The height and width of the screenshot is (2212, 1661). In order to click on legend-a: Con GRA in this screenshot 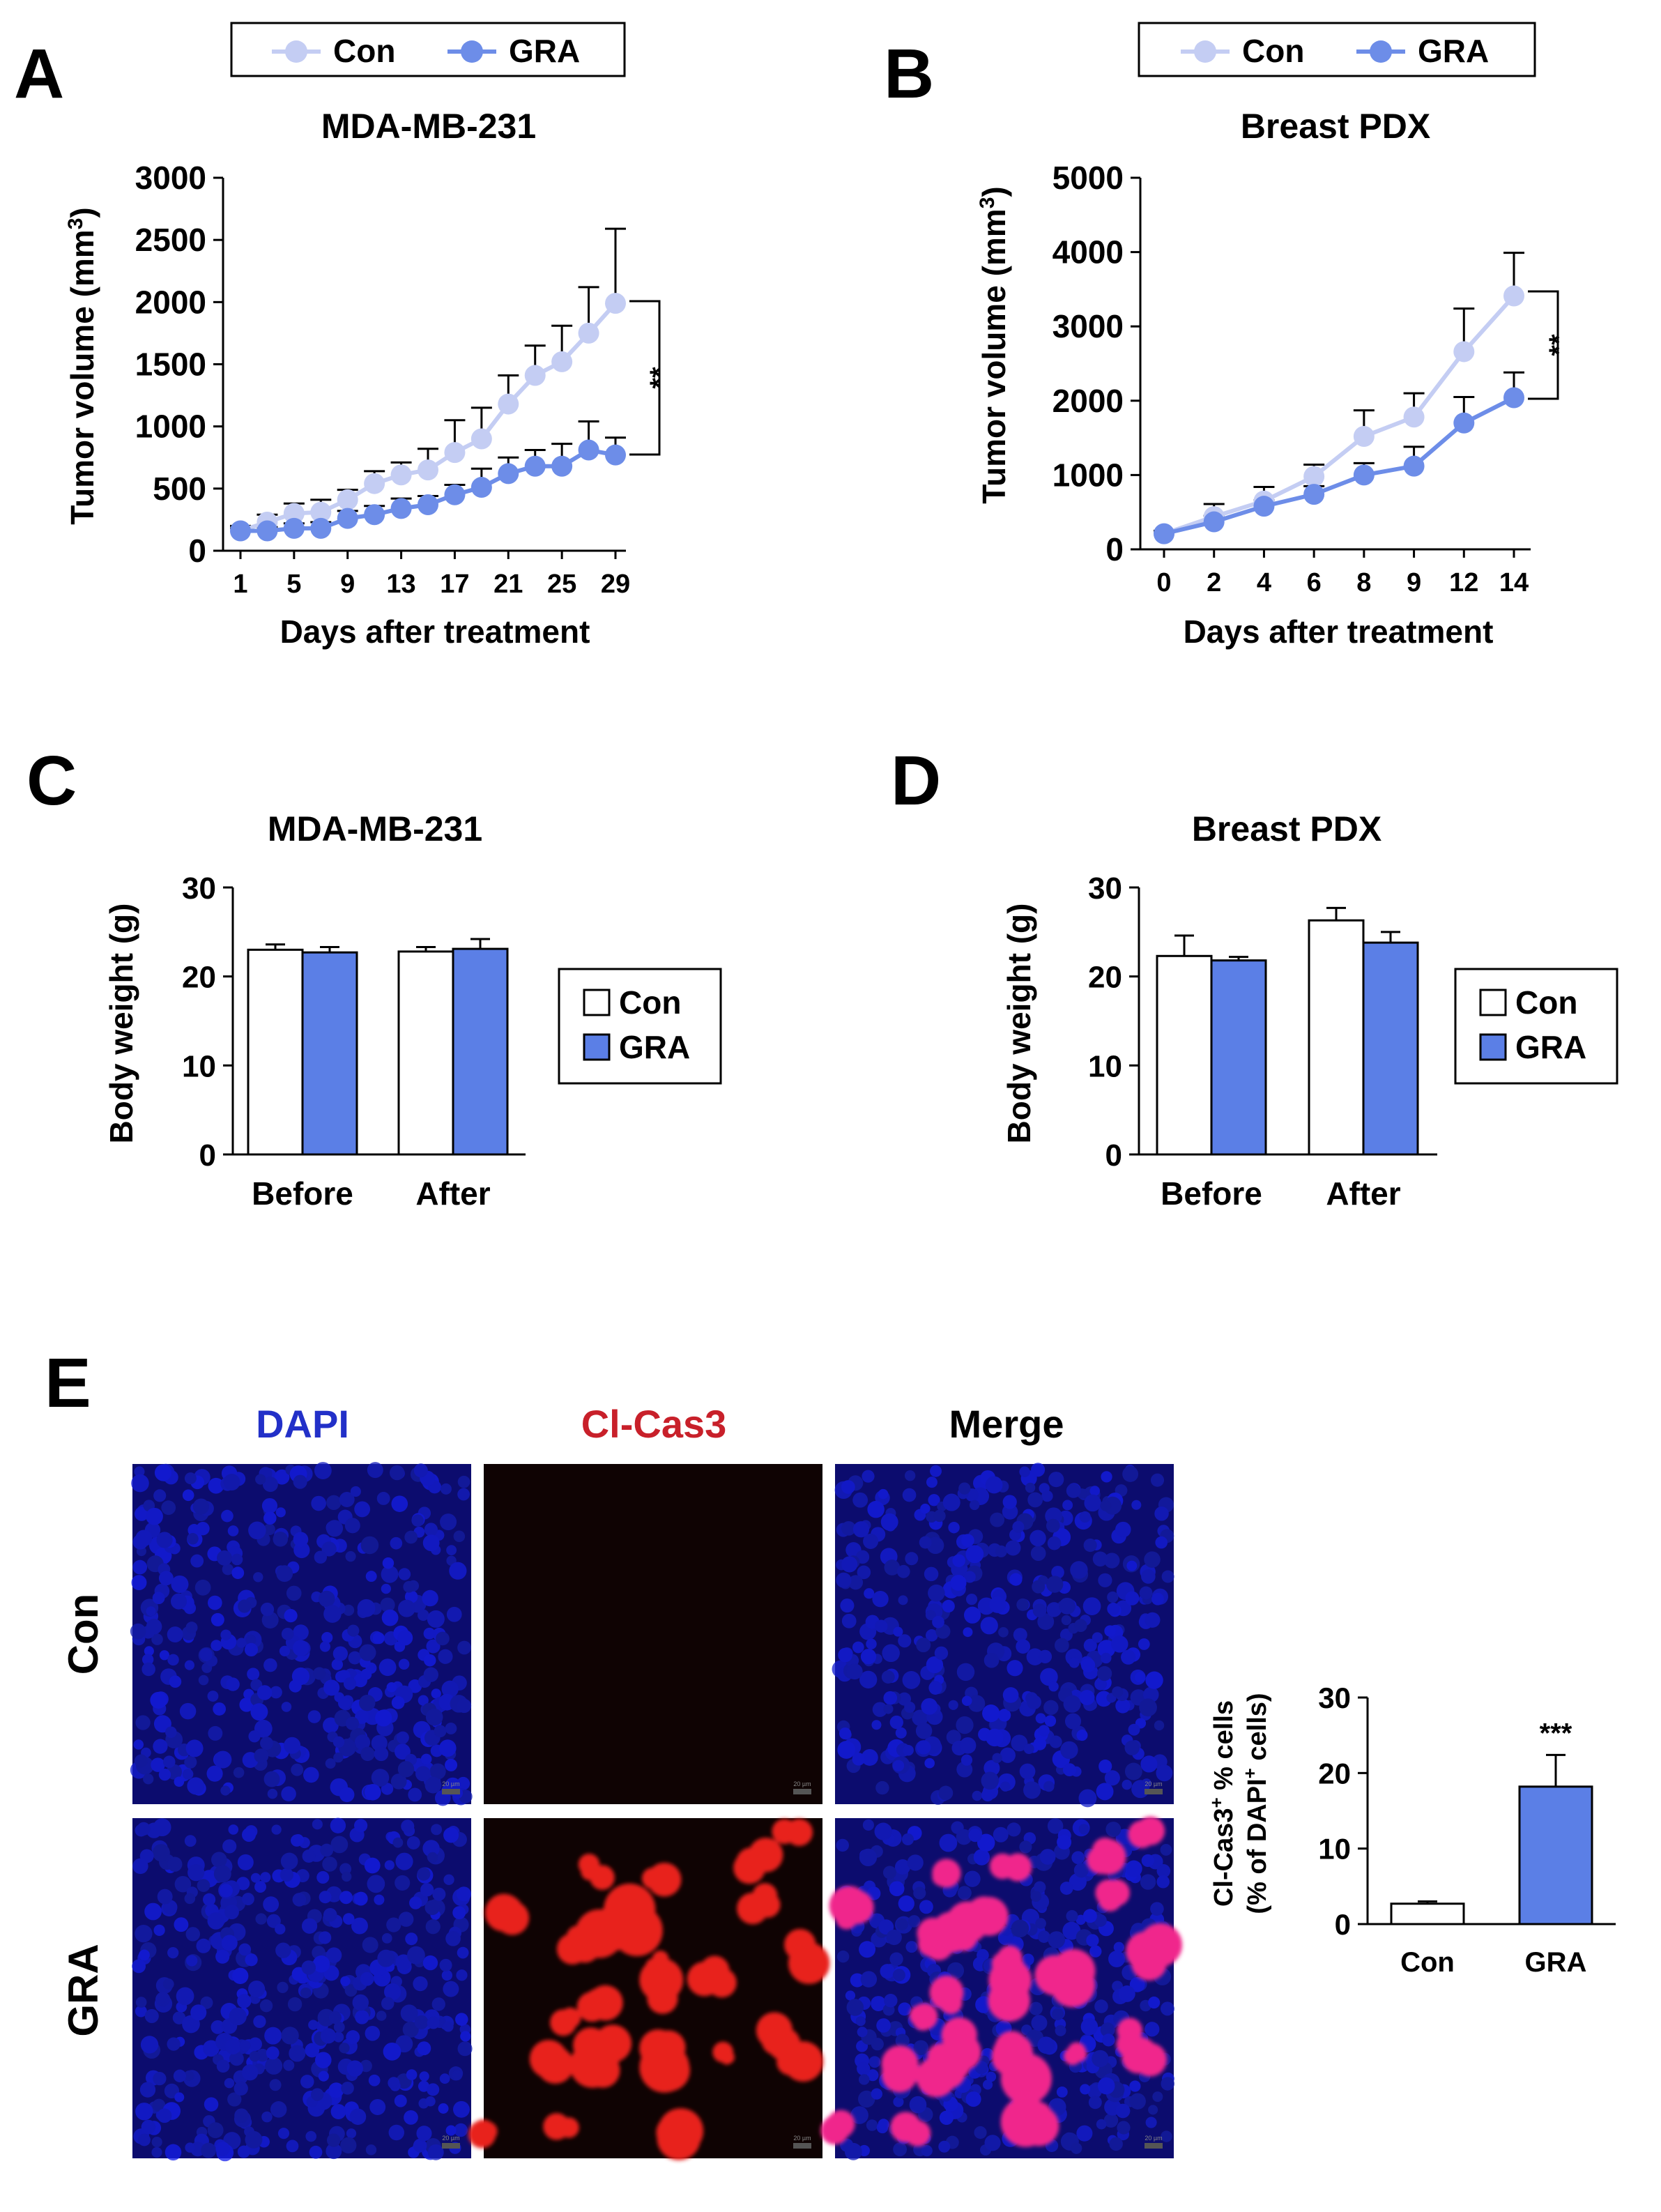, I will do `click(428, 49)`.